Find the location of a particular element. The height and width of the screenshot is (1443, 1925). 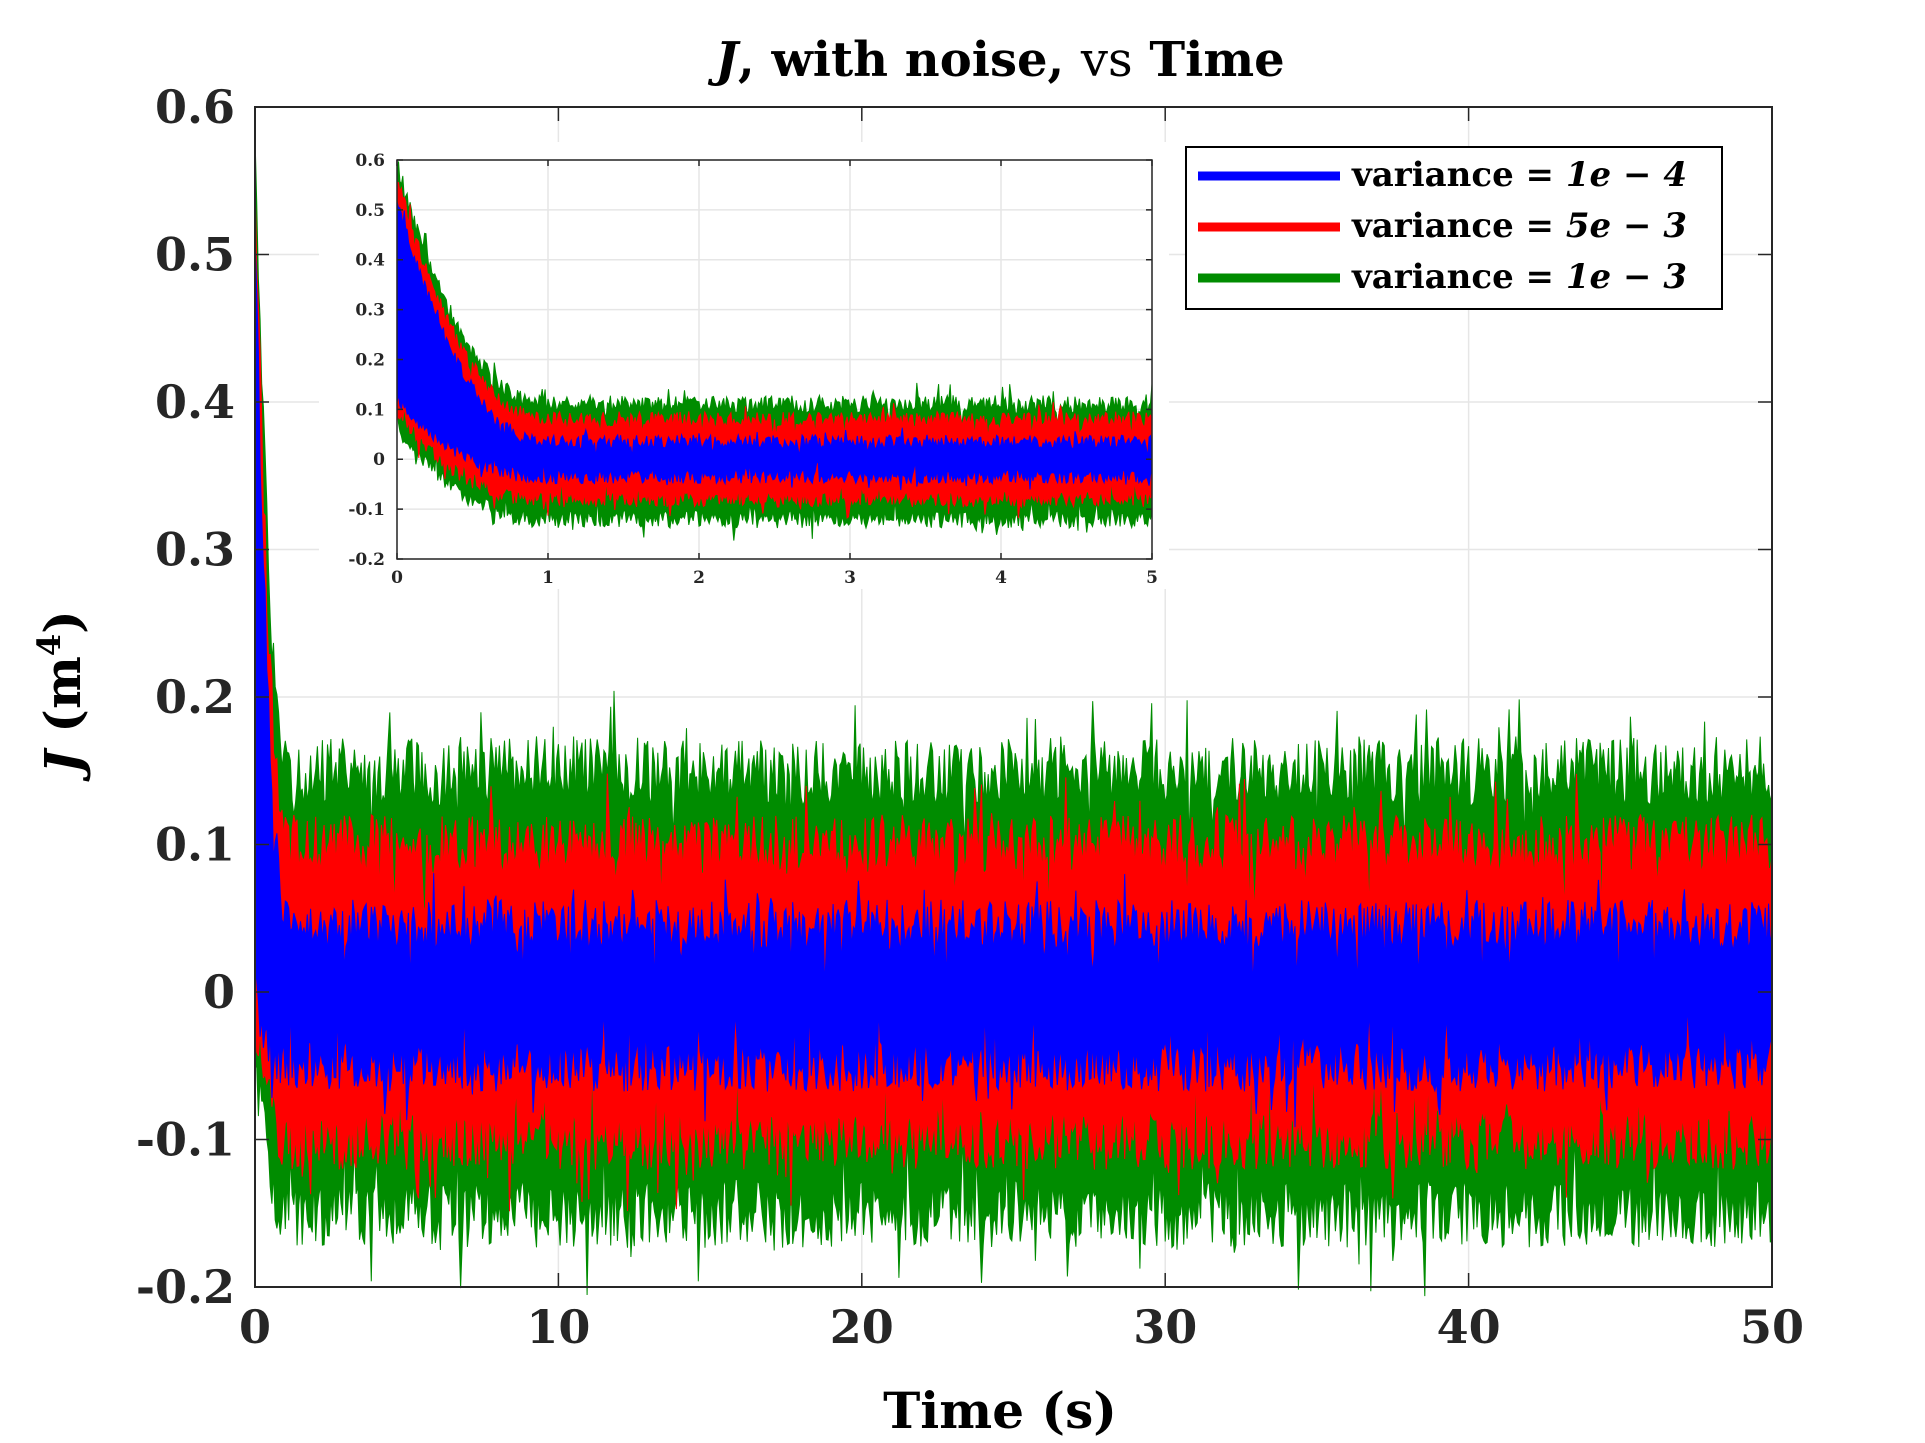

main-x-tick-label: 50 is located at coordinates (1772, 1327).